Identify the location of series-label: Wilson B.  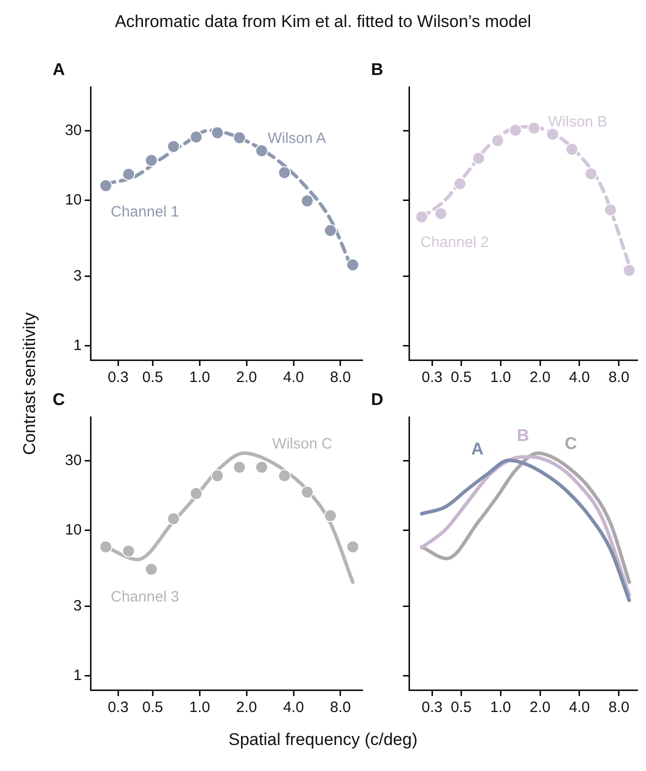
(578, 122).